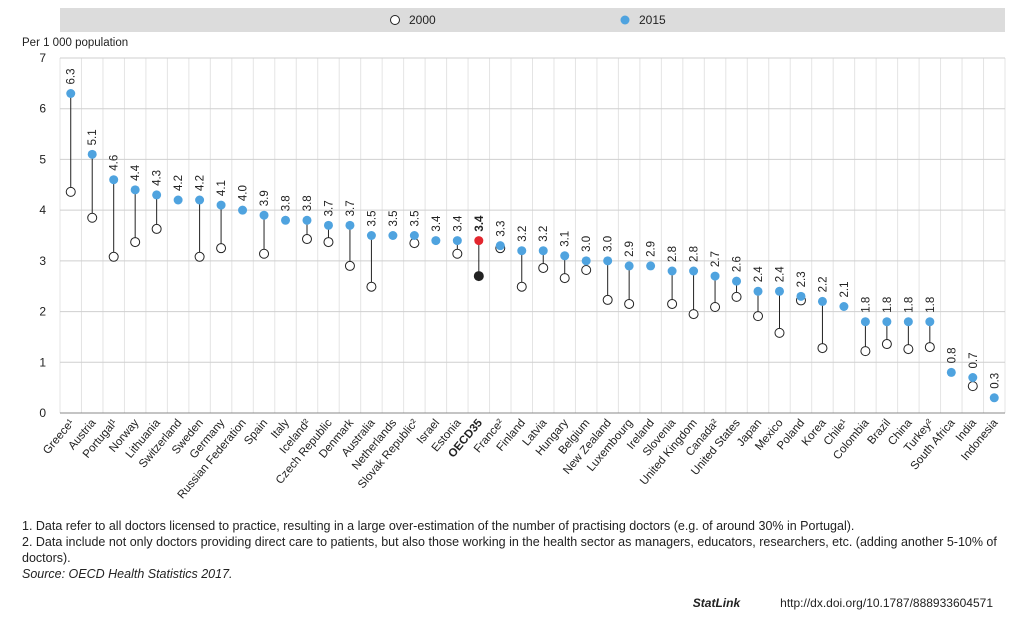 The height and width of the screenshot is (623, 1013). What do you see at coordinates (42, 109) in the screenshot?
I see `y-tick-label: 6` at bounding box center [42, 109].